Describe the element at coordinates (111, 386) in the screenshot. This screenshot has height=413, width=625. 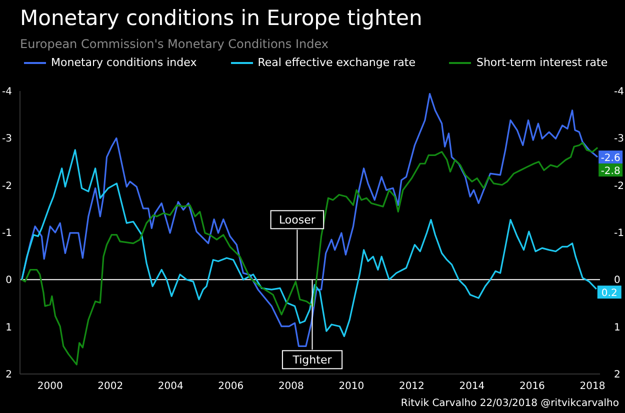
I see `x-tick-label: 2002` at that location.